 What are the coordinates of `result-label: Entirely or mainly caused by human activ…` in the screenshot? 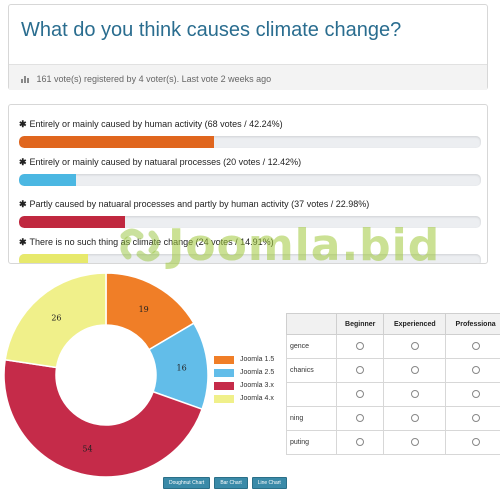 It's located at (156, 124).